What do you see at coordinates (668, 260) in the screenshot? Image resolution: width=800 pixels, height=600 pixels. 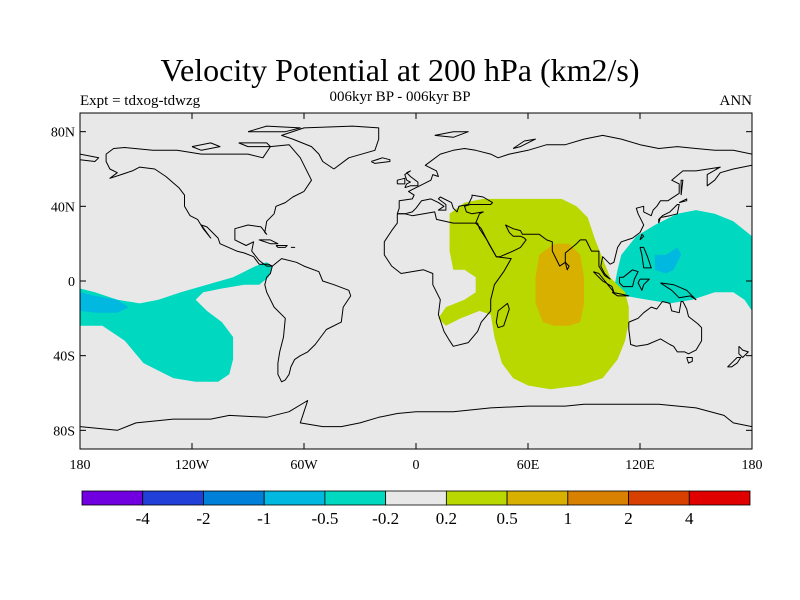 I see `contour-region-pacific-west-core` at bounding box center [668, 260].